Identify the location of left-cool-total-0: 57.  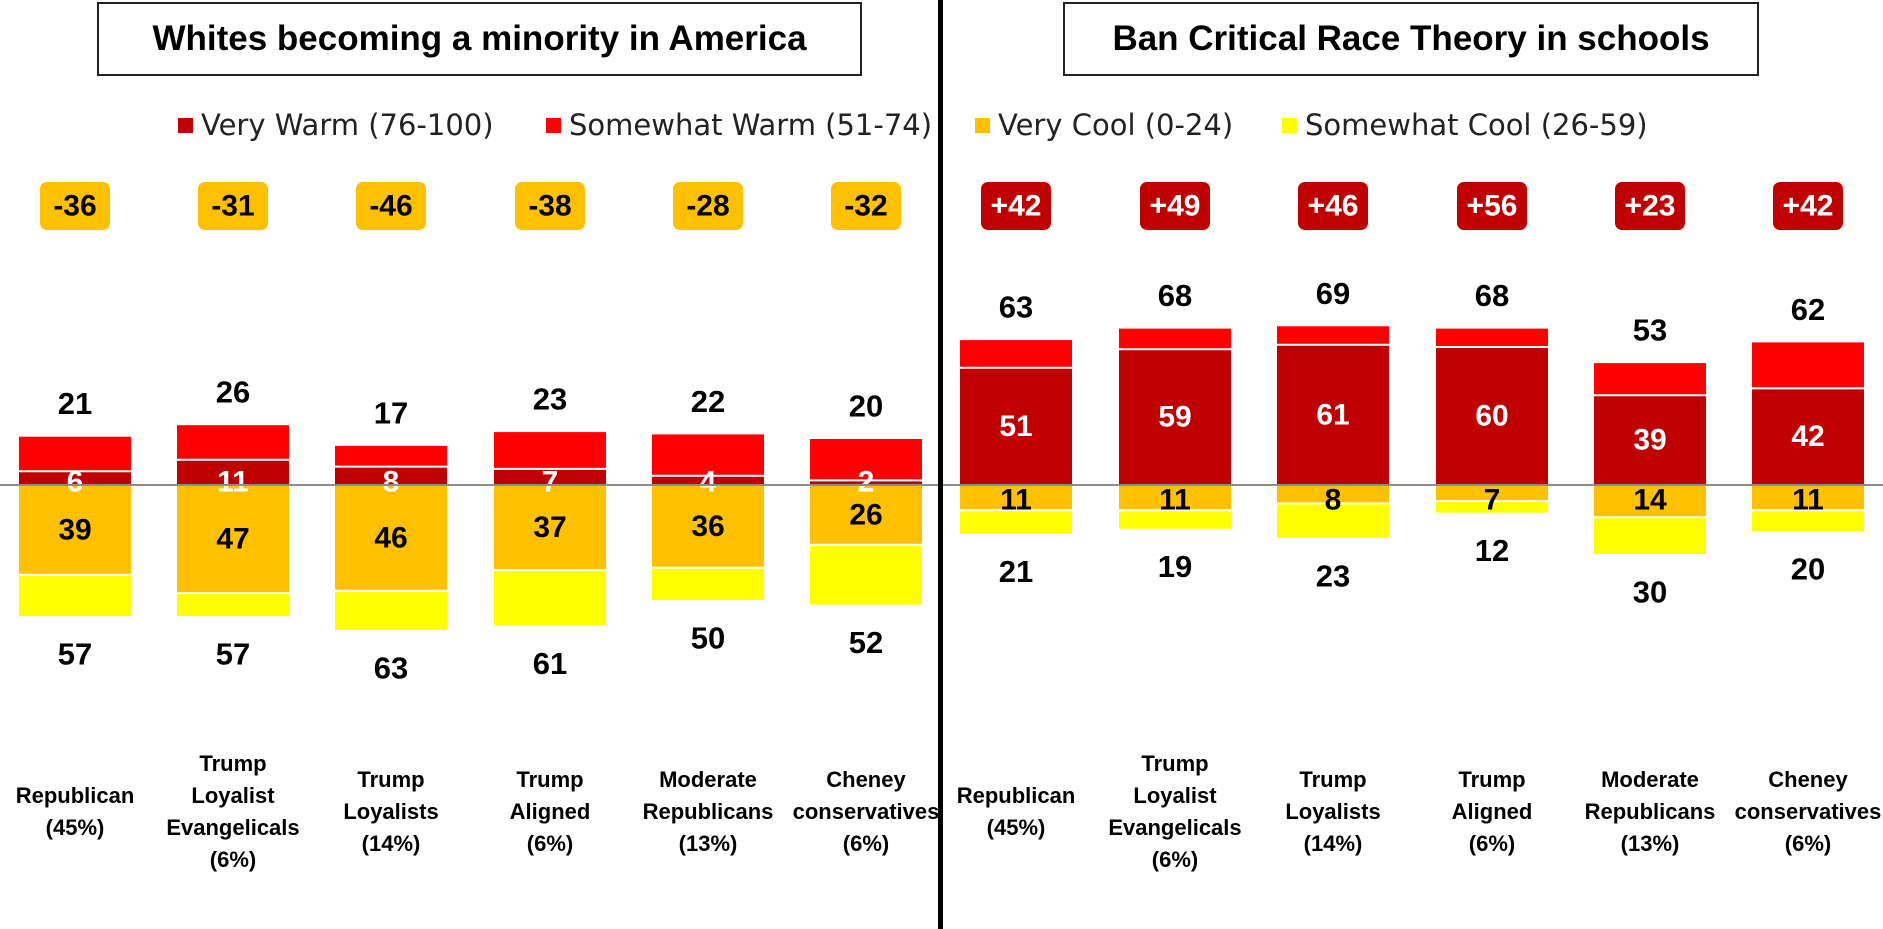
(75, 654).